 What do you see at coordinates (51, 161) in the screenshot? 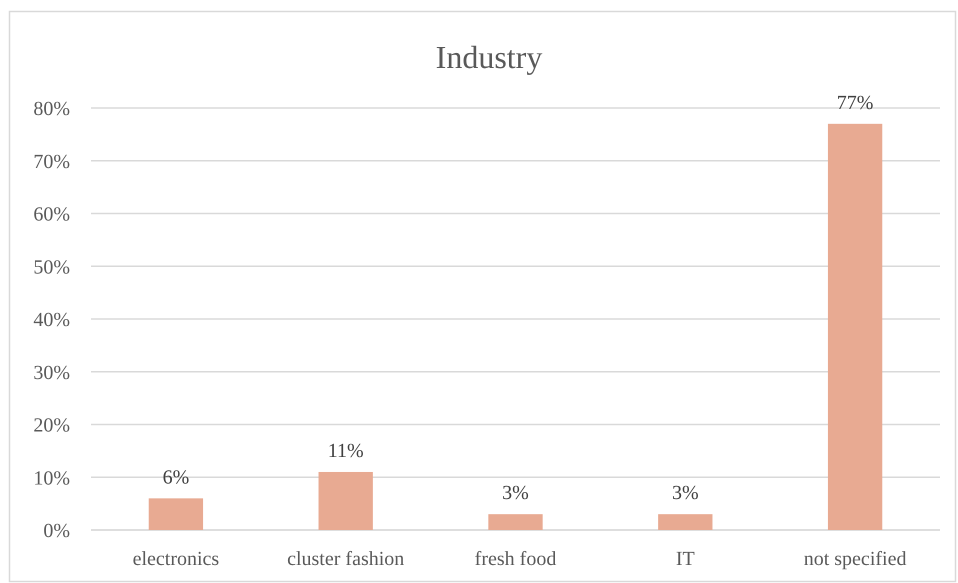
I see `y-tick-label: 70%` at bounding box center [51, 161].